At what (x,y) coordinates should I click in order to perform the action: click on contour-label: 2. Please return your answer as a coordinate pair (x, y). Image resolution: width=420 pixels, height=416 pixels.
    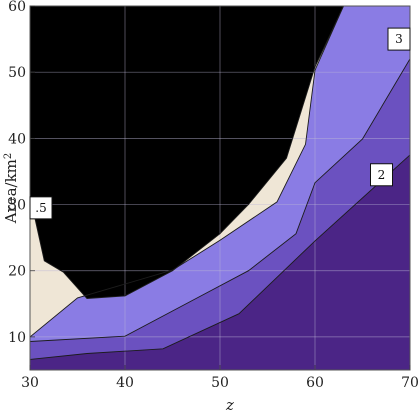
    Looking at the image, I should click on (382, 175).